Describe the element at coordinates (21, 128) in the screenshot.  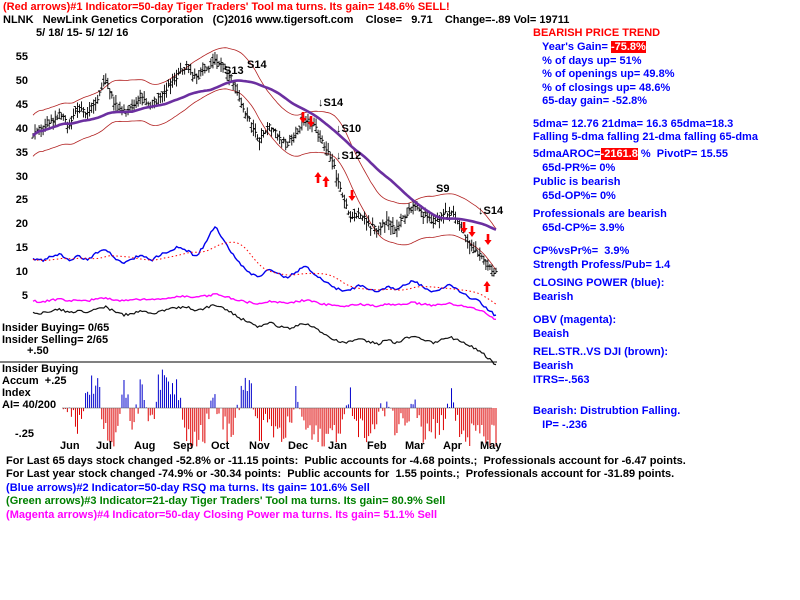
I see `price-axis-label: 40` at that location.